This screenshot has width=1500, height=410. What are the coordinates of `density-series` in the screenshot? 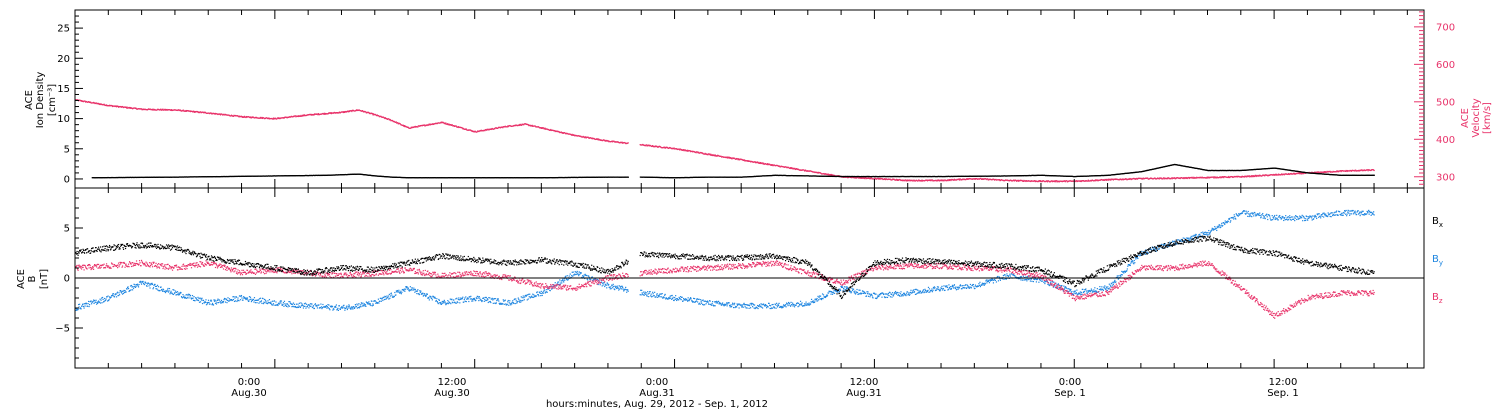 It's located at (733, 171).